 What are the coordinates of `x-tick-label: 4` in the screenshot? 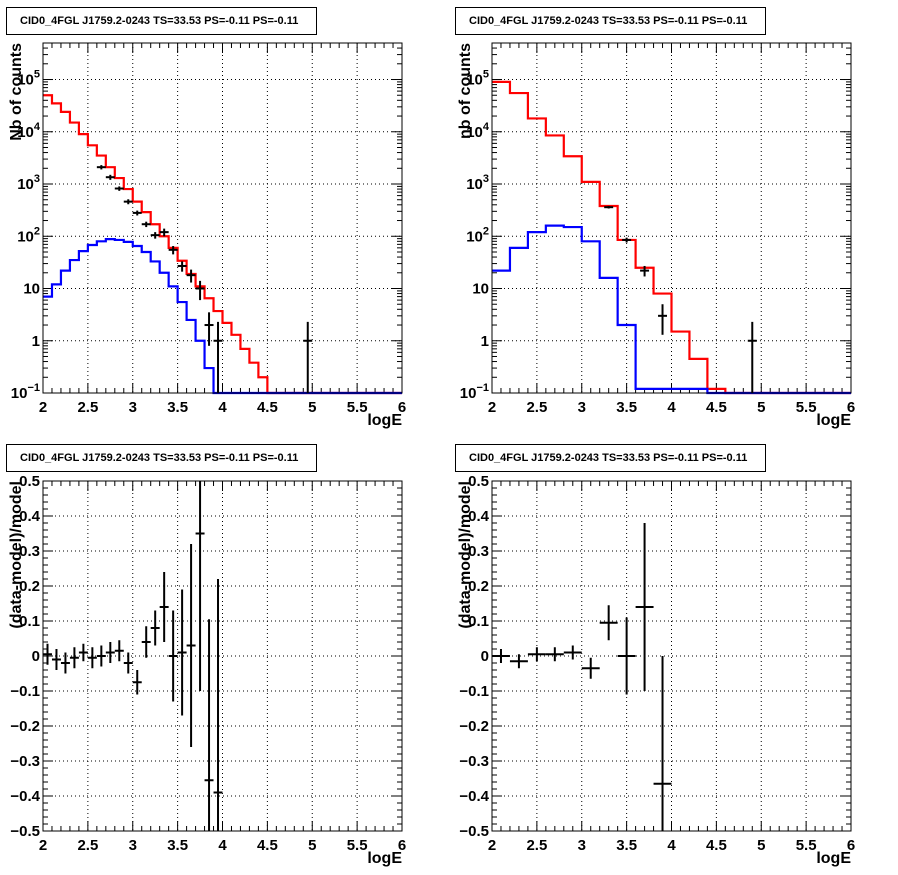 It's located at (671, 845).